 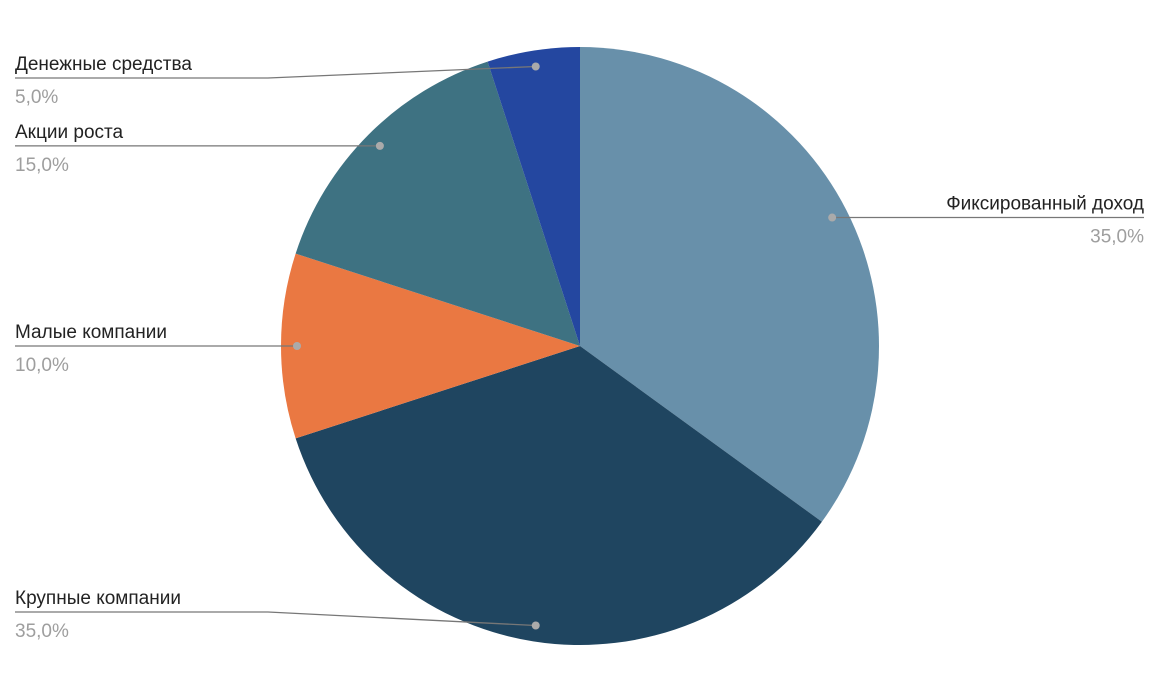 What do you see at coordinates (69, 132) in the screenshot?
I see `slice-label: Акции роста` at bounding box center [69, 132].